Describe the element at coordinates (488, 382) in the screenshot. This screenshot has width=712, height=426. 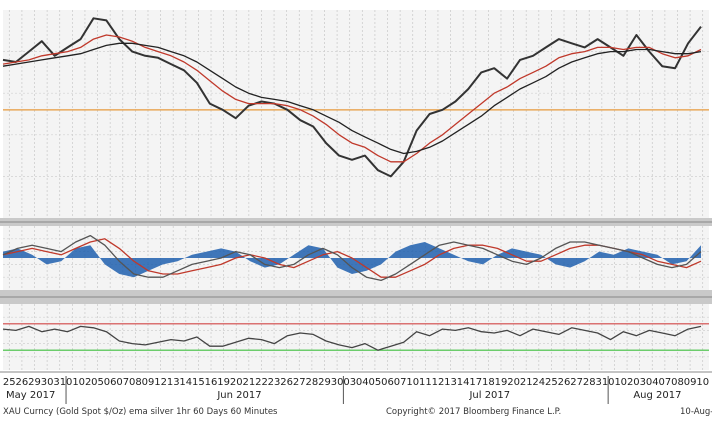
I see `x-tick-label: 18` at that location.